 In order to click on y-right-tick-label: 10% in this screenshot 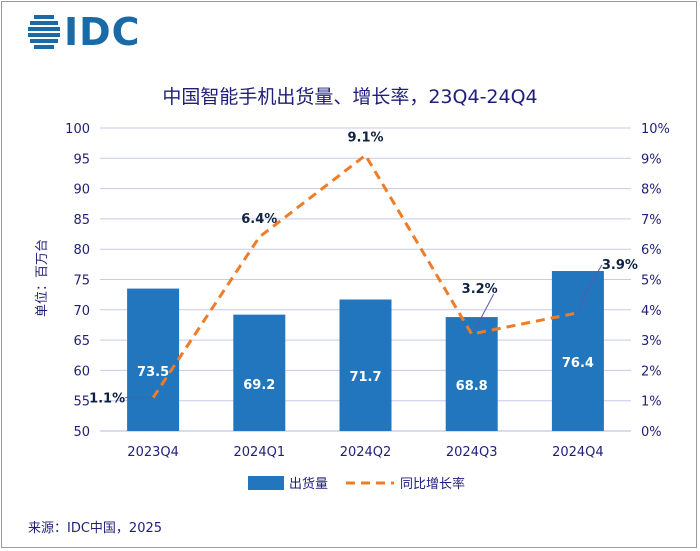, I will do `click(655, 129)`.